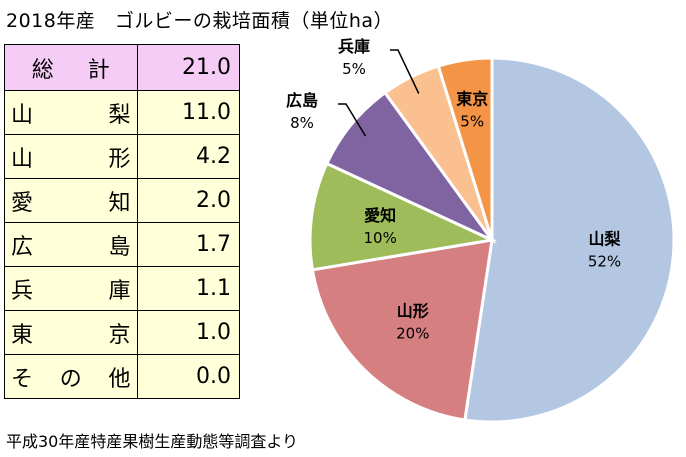  Describe the element at coordinates (412, 333) in the screenshot. I see `slice-percent-label: 20%` at that location.